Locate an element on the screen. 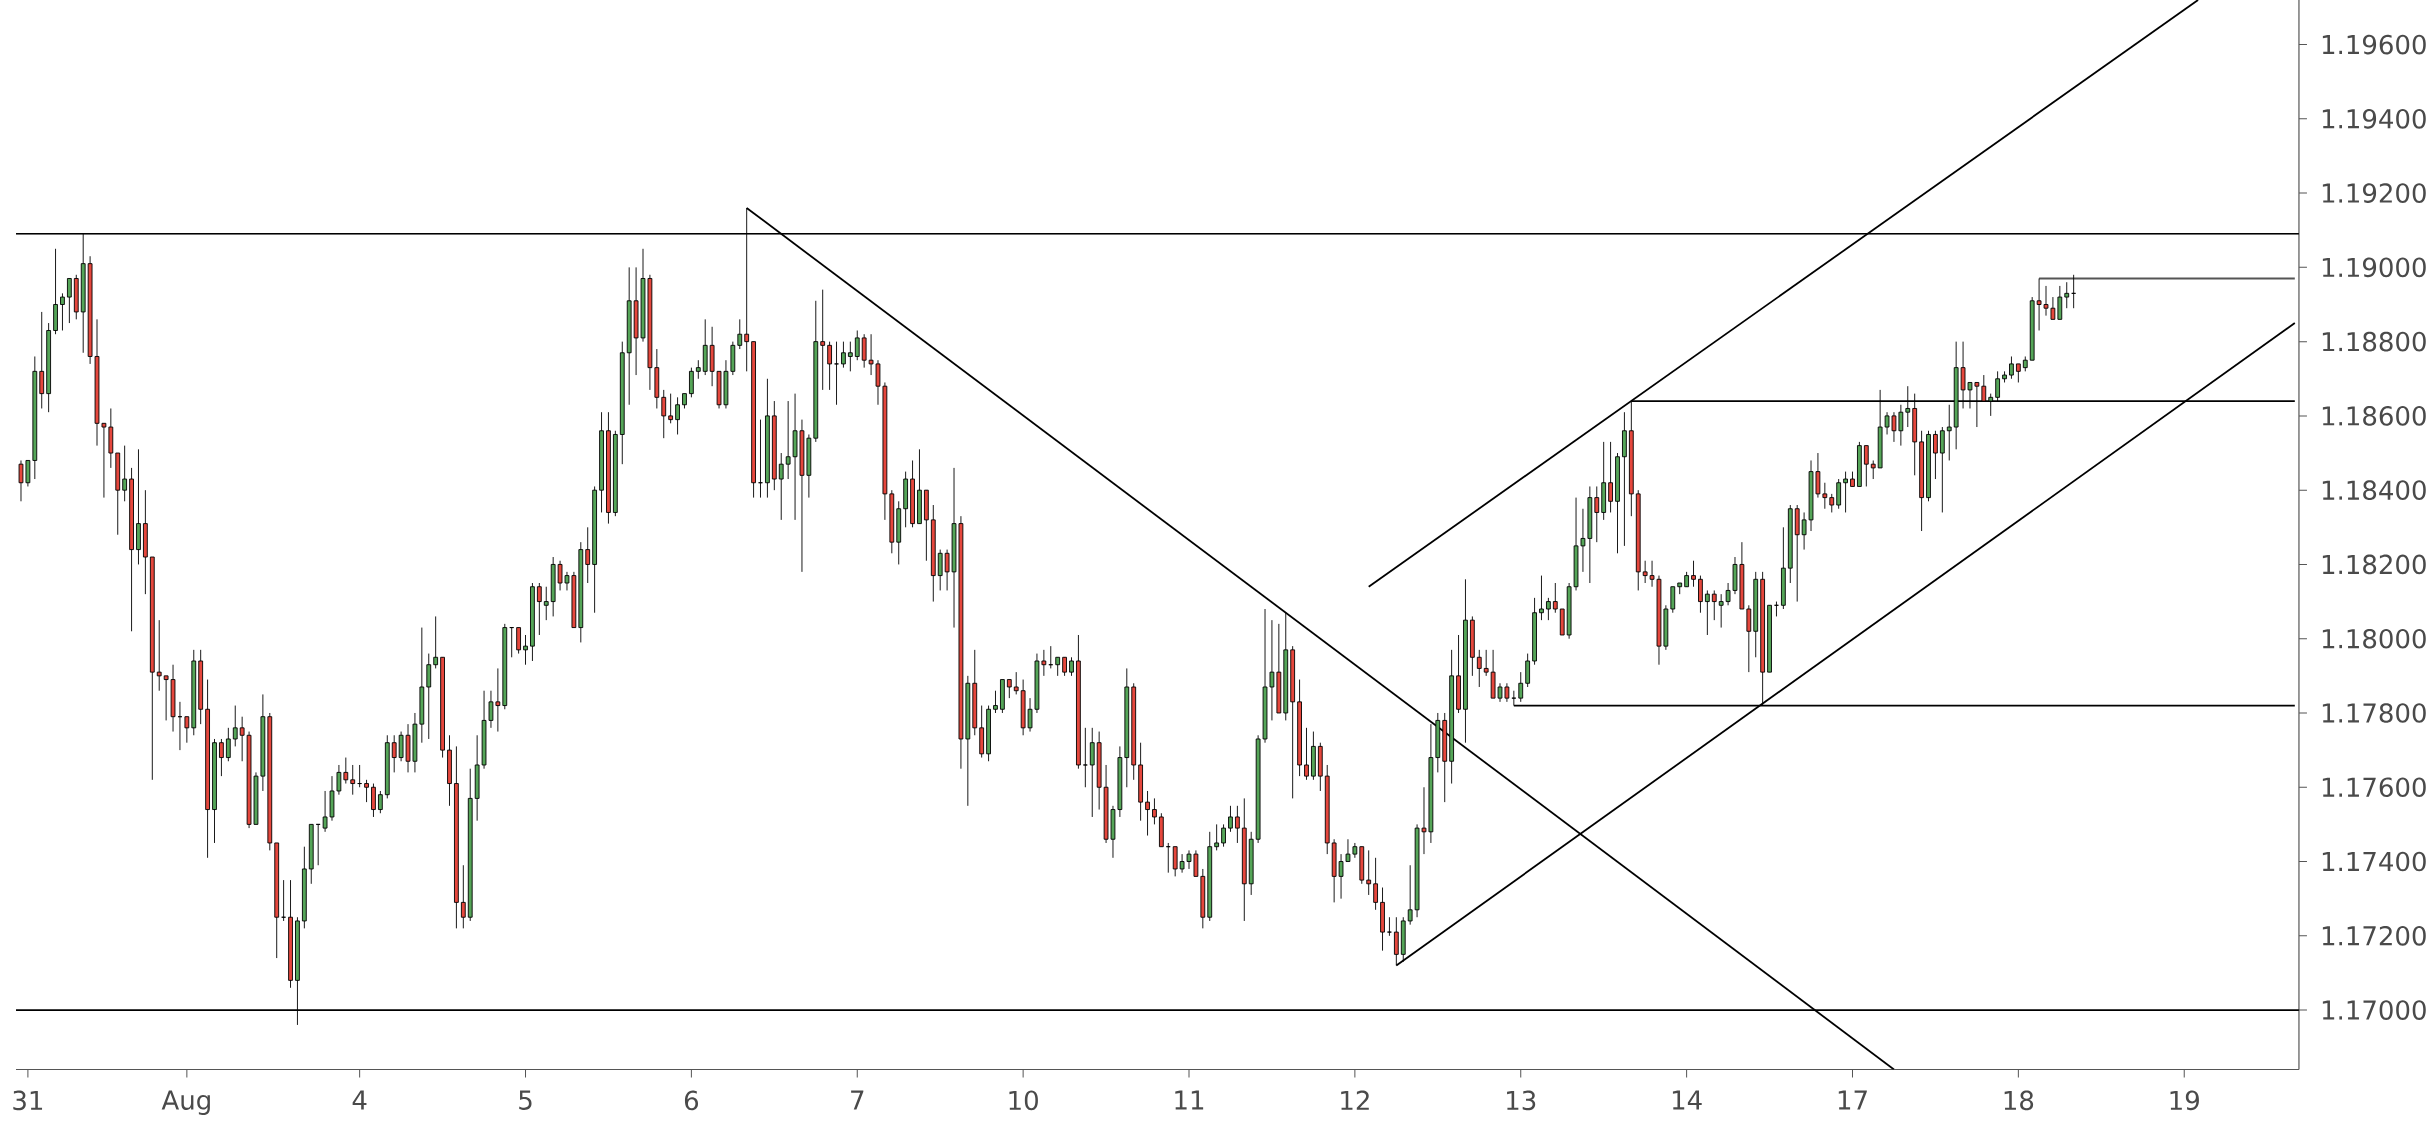 The height and width of the screenshot is (1129, 2432). x-tick-label: 13 is located at coordinates (1521, 1100).